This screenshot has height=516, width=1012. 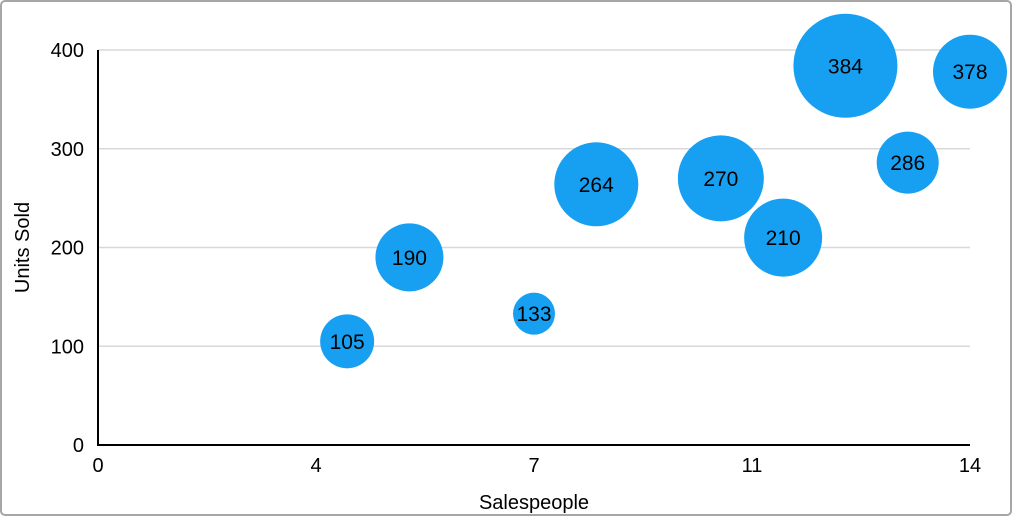 I want to click on bubble-label: 210, so click(x=783, y=238).